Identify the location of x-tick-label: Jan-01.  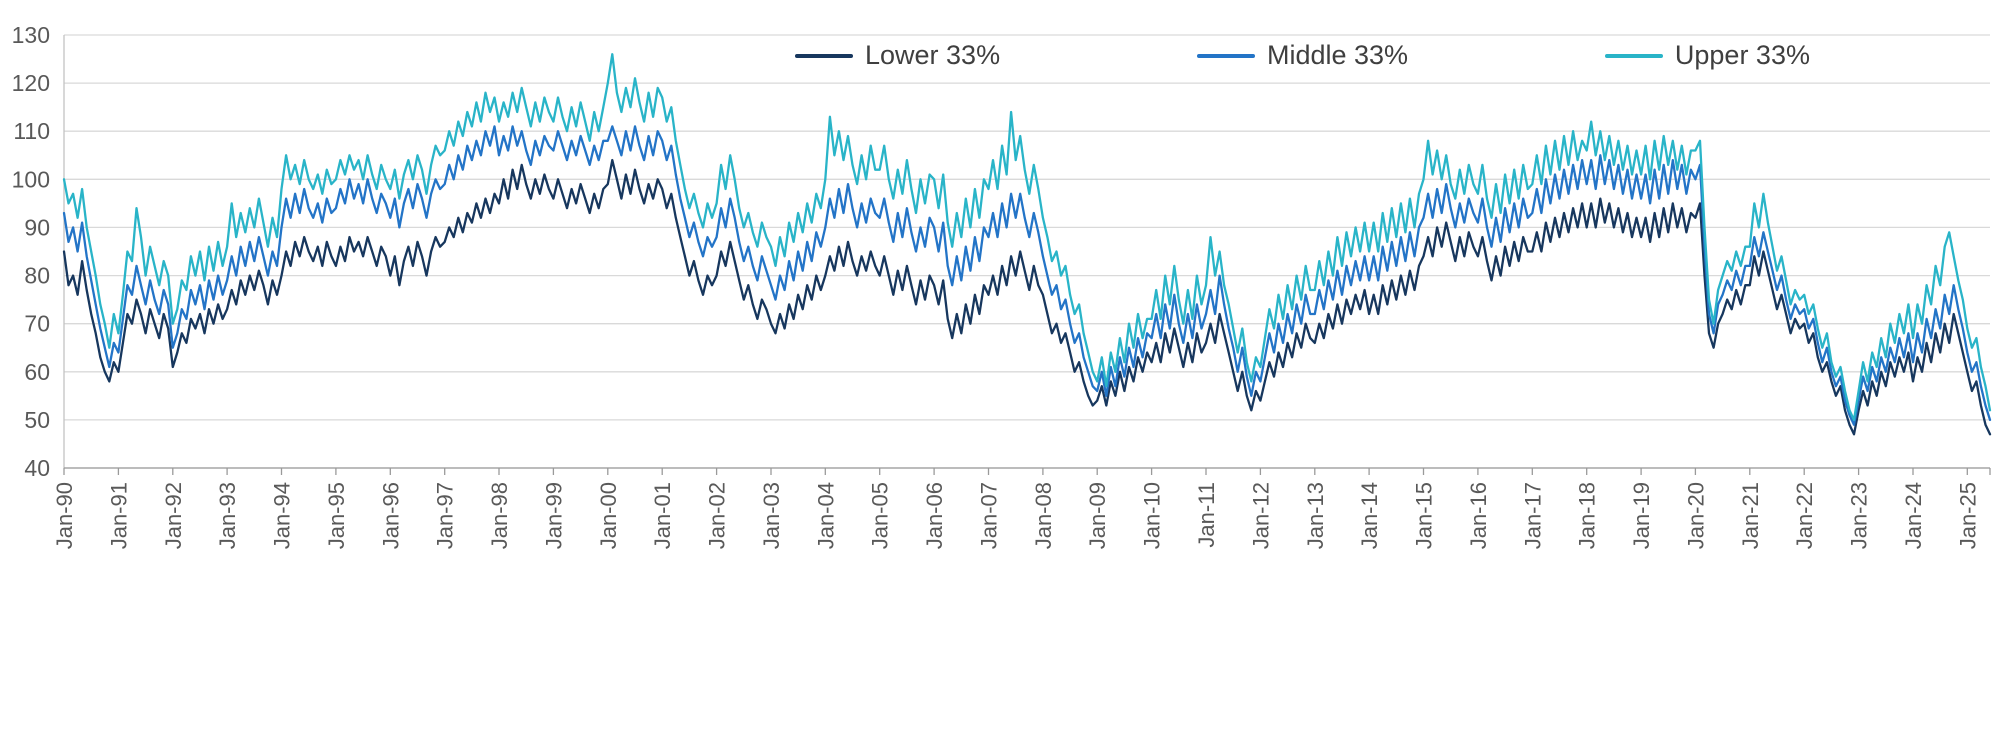
(662, 515).